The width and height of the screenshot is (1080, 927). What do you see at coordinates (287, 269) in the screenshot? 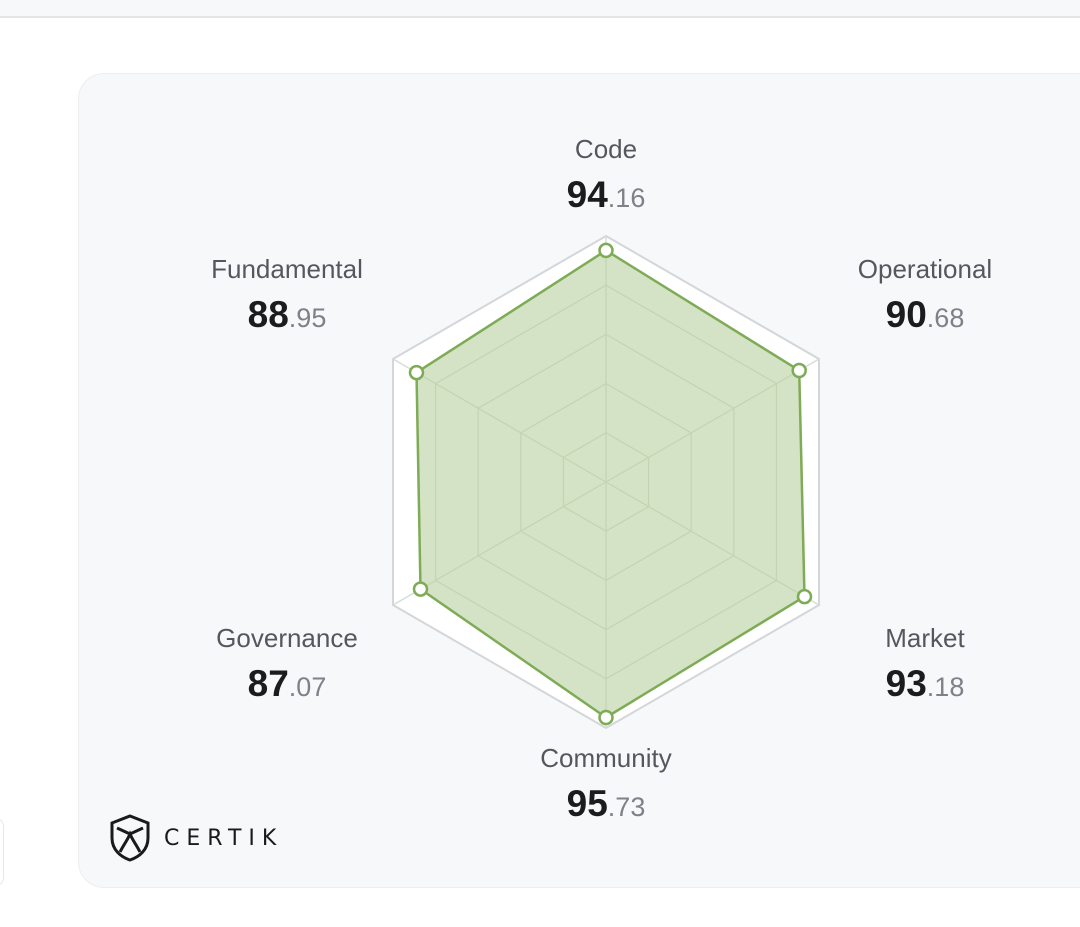
I see `axis-name-fundamental: Fundamental` at bounding box center [287, 269].